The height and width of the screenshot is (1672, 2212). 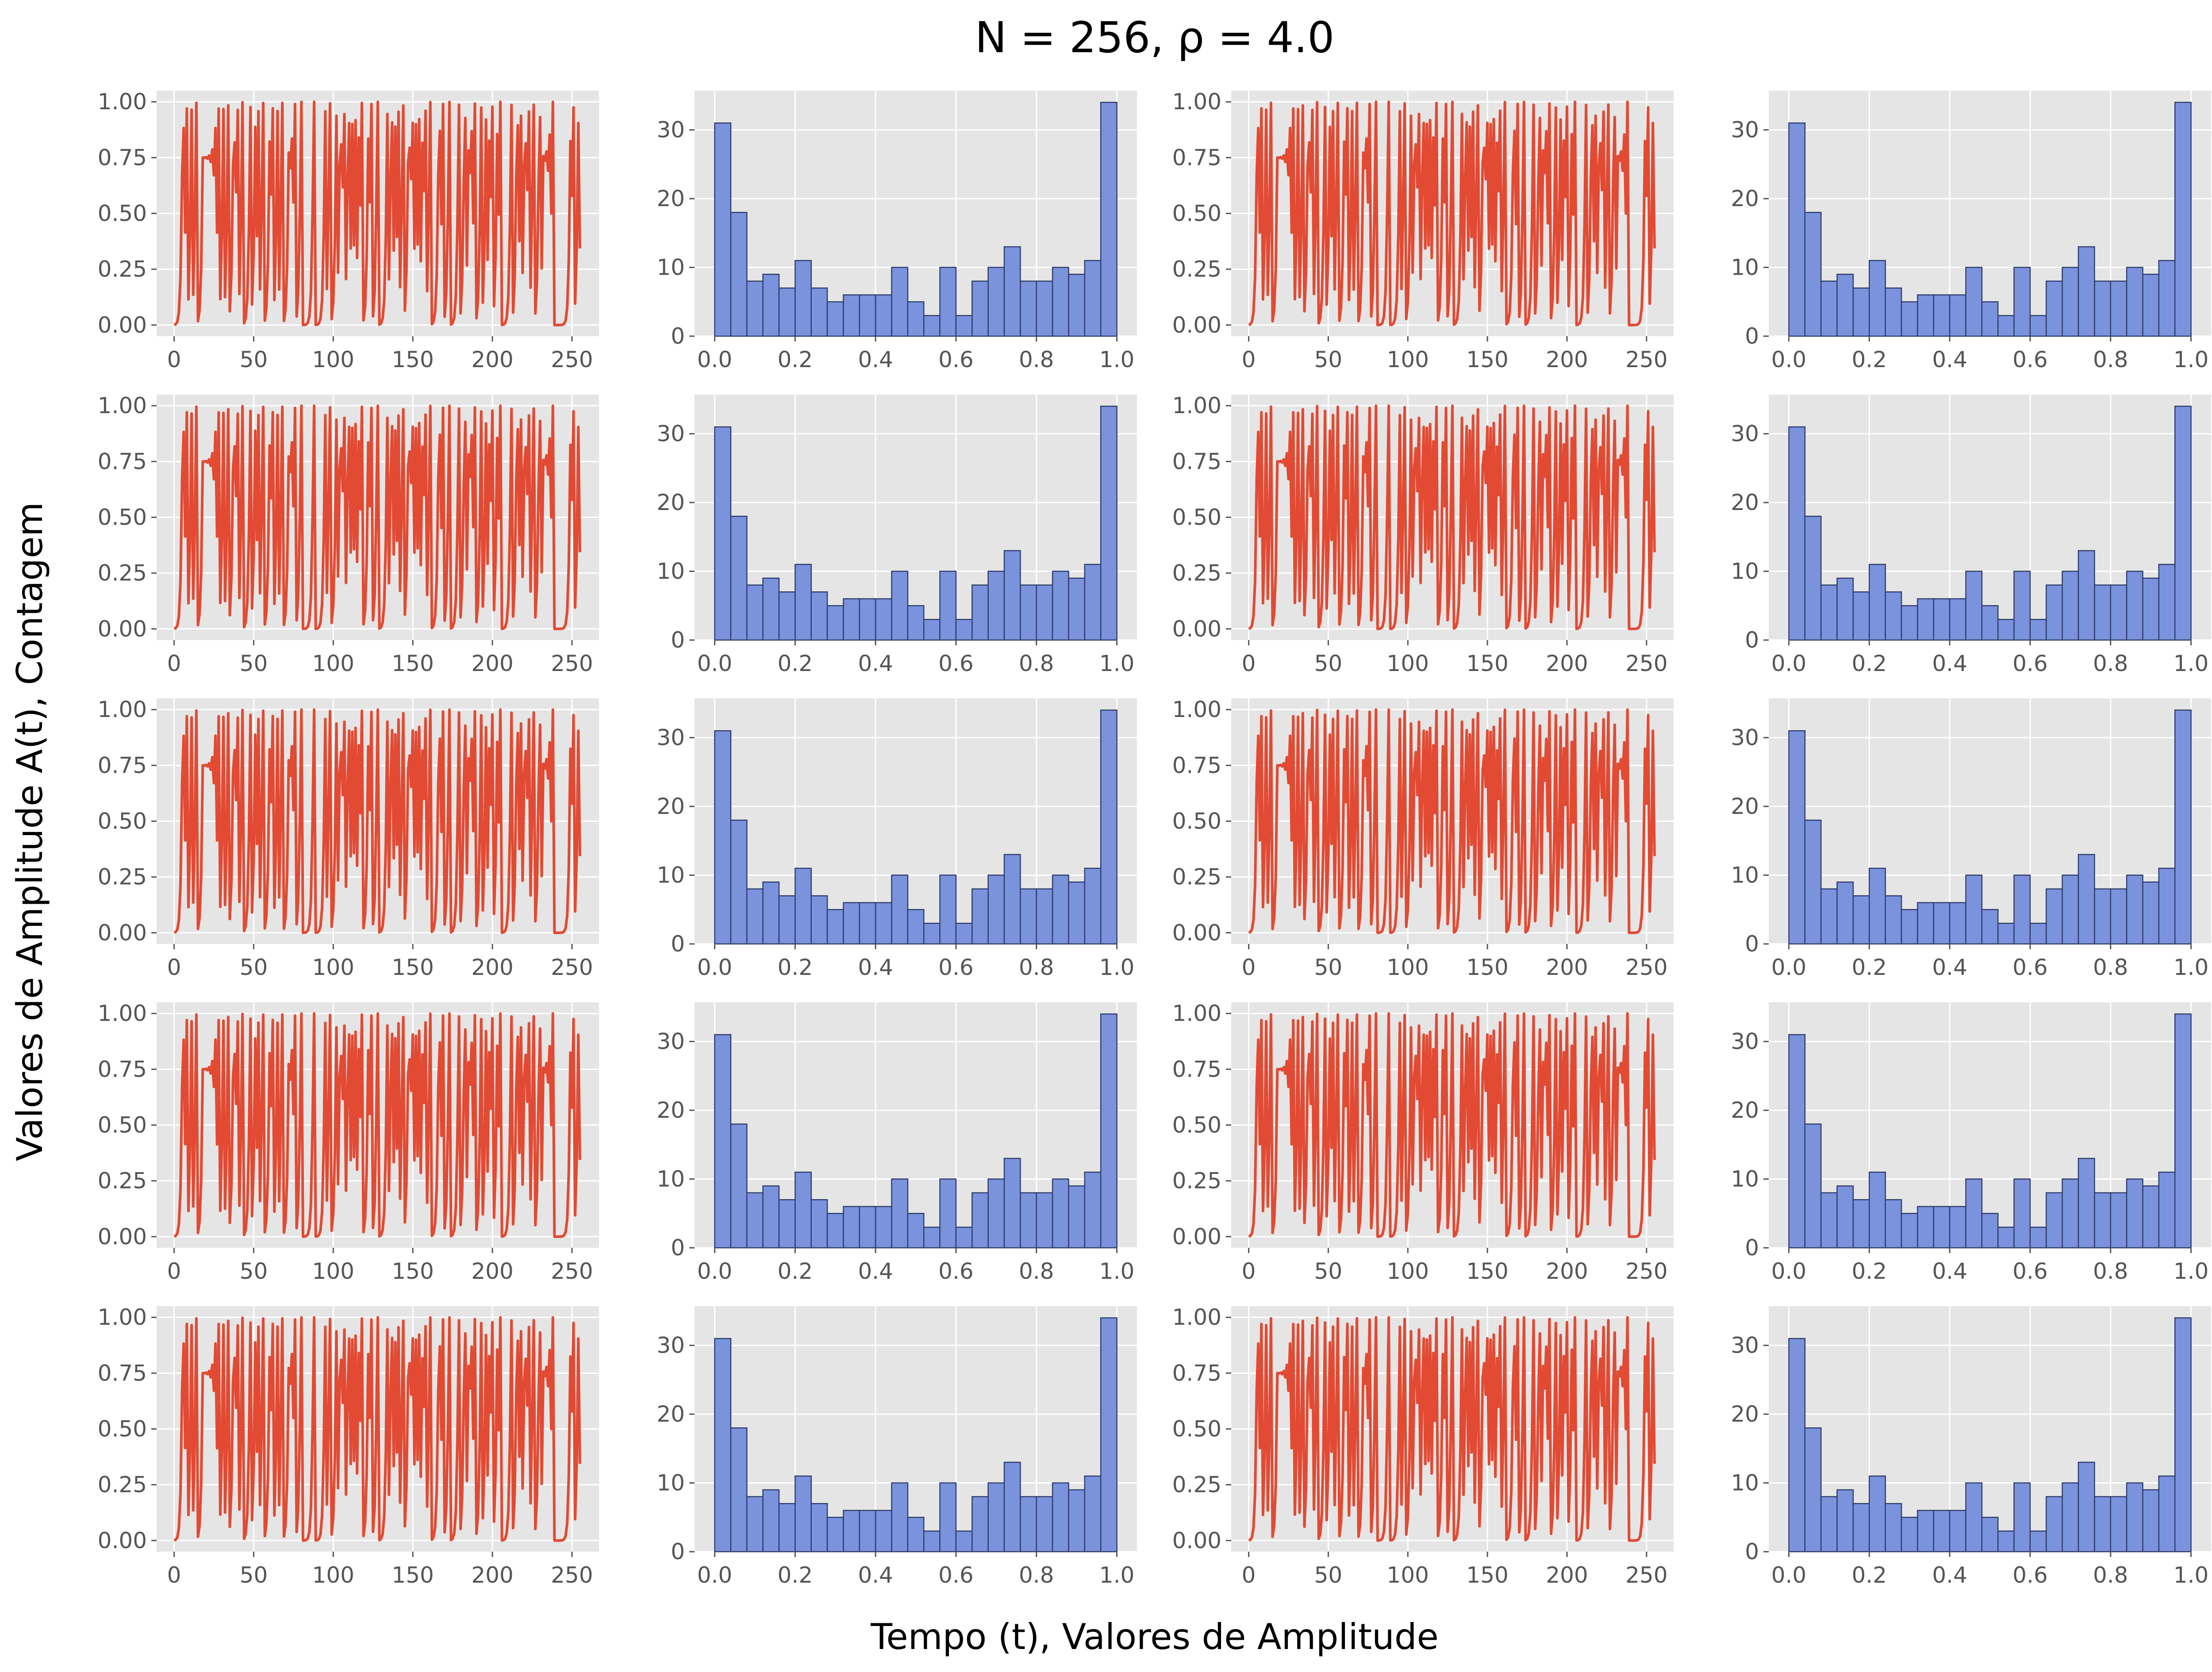 What do you see at coordinates (572, 663) in the screenshot?
I see `x-tick-label: 250` at bounding box center [572, 663].